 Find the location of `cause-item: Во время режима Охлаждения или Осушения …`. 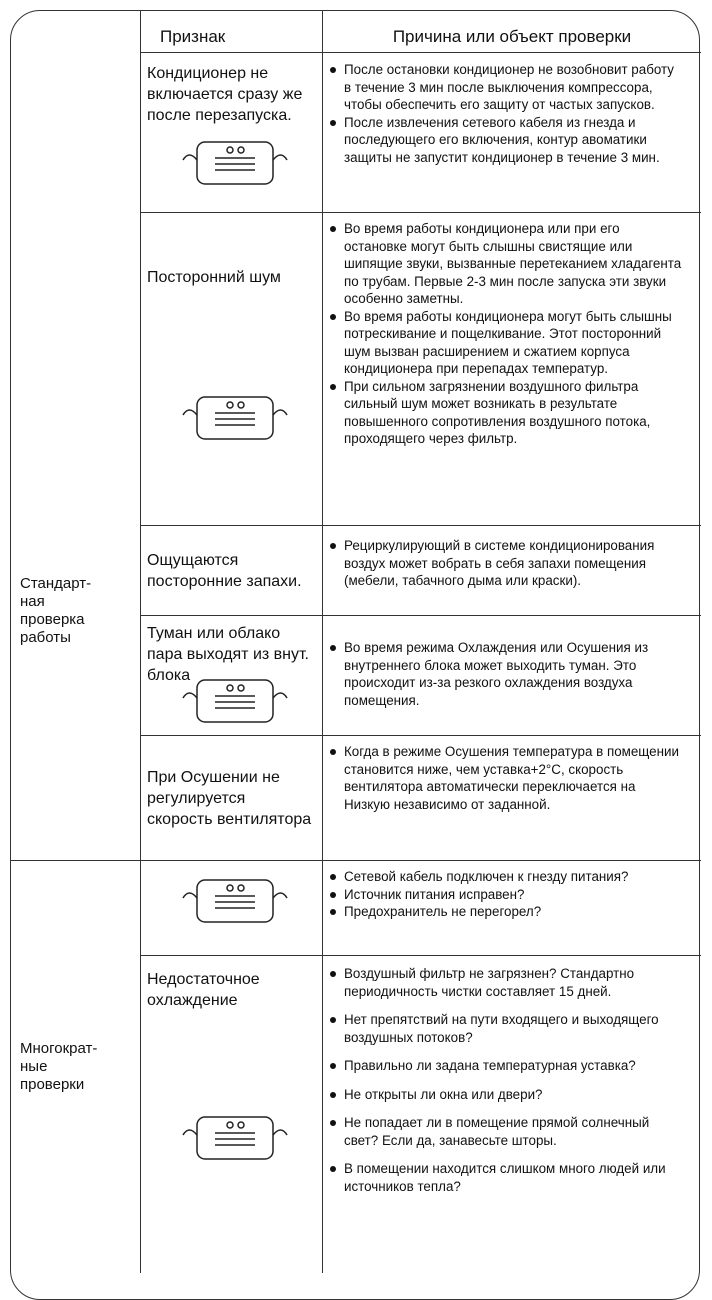

cause-item: Во время режима Охлаждения или Осушения … is located at coordinates (506, 674).